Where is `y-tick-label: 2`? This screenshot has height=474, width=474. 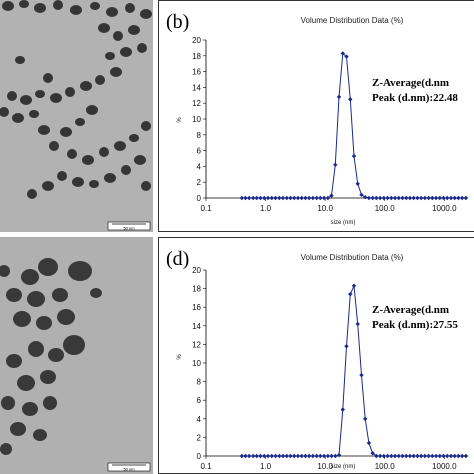 y-tick-label: 2 is located at coordinates (199, 182).